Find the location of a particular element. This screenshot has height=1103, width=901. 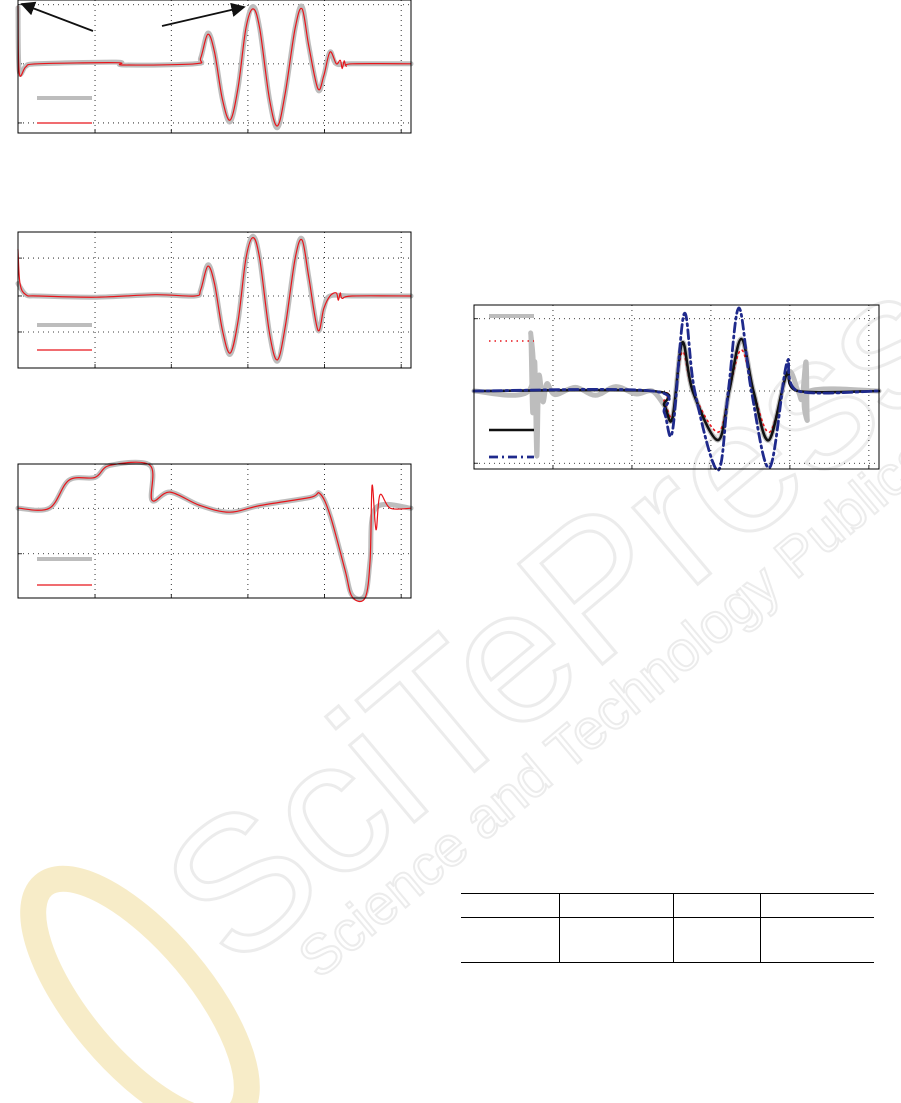

annotation-arrow-right is located at coordinates (203, 14).